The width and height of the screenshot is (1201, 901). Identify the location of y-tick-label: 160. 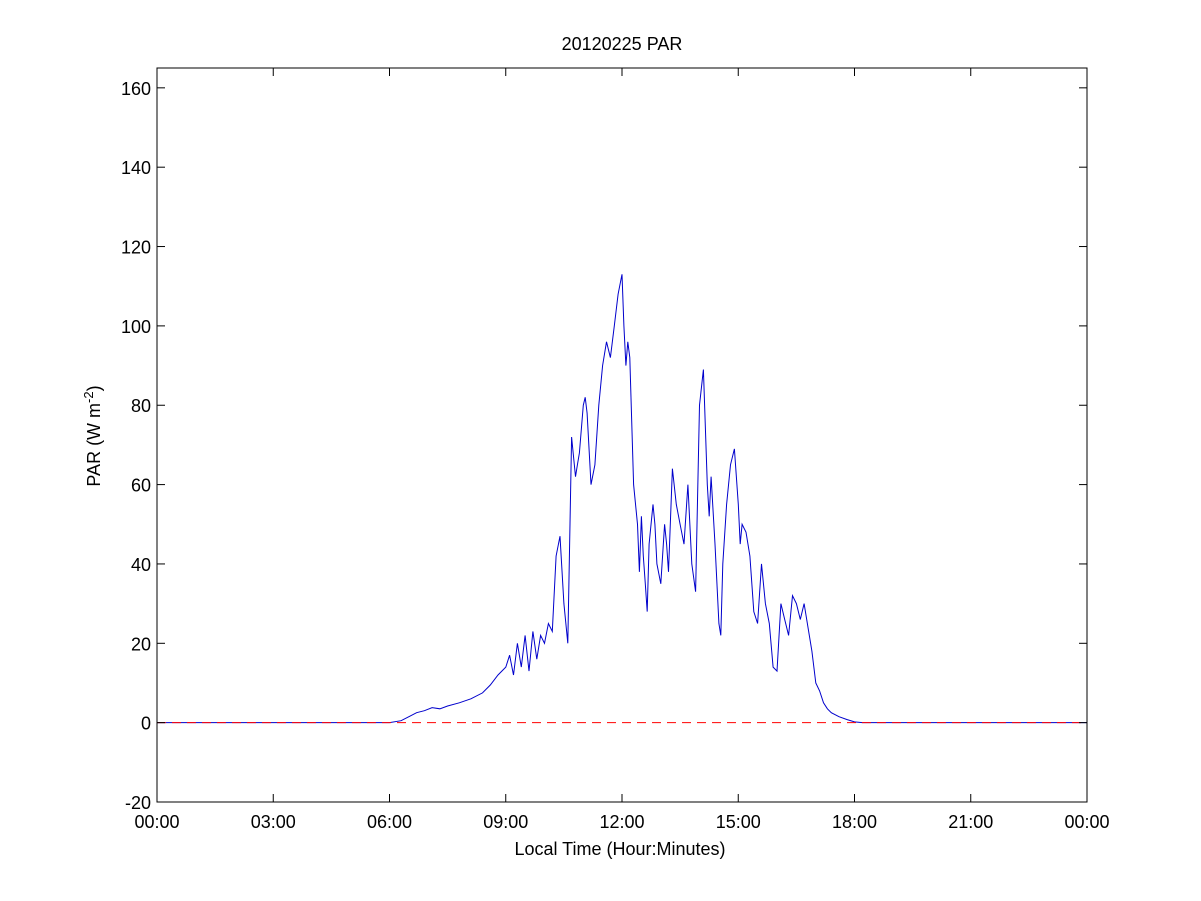
(136, 89).